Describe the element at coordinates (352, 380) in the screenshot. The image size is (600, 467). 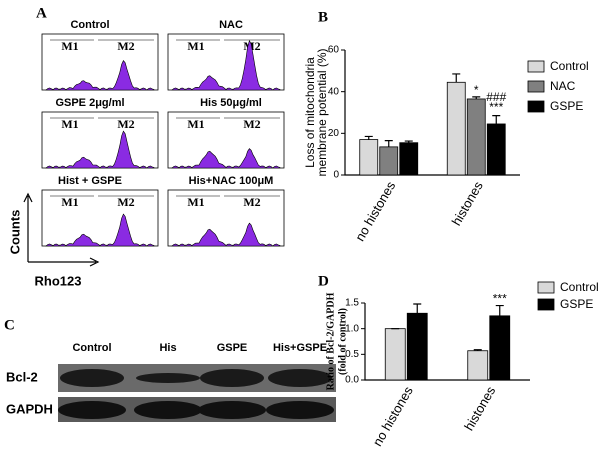
I see `y-tick-label: 0.0` at that location.